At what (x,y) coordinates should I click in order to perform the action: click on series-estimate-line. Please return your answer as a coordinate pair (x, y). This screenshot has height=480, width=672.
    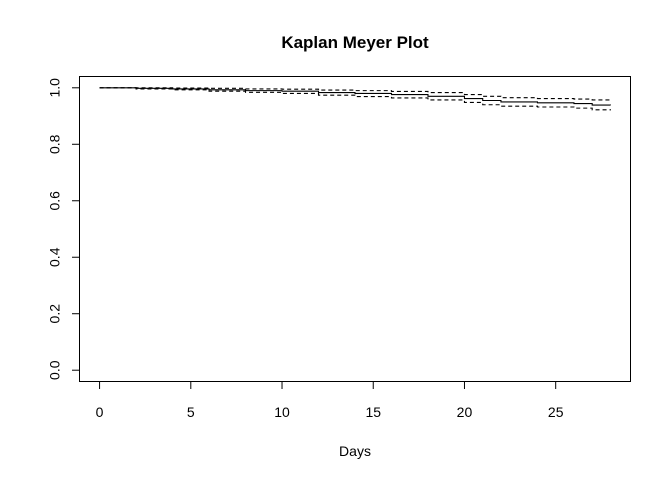
    Looking at the image, I should click on (355, 96).